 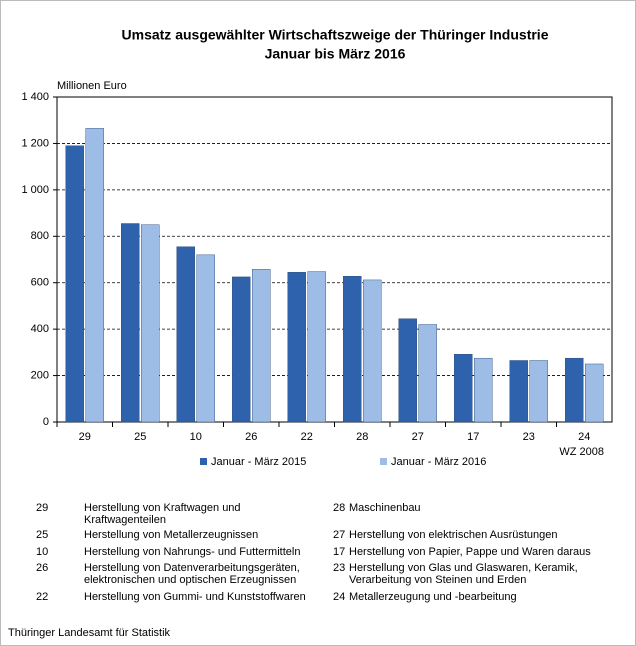 I want to click on note-text: Herstellung von Metallerzeugnissen, so click(x=171, y=535).